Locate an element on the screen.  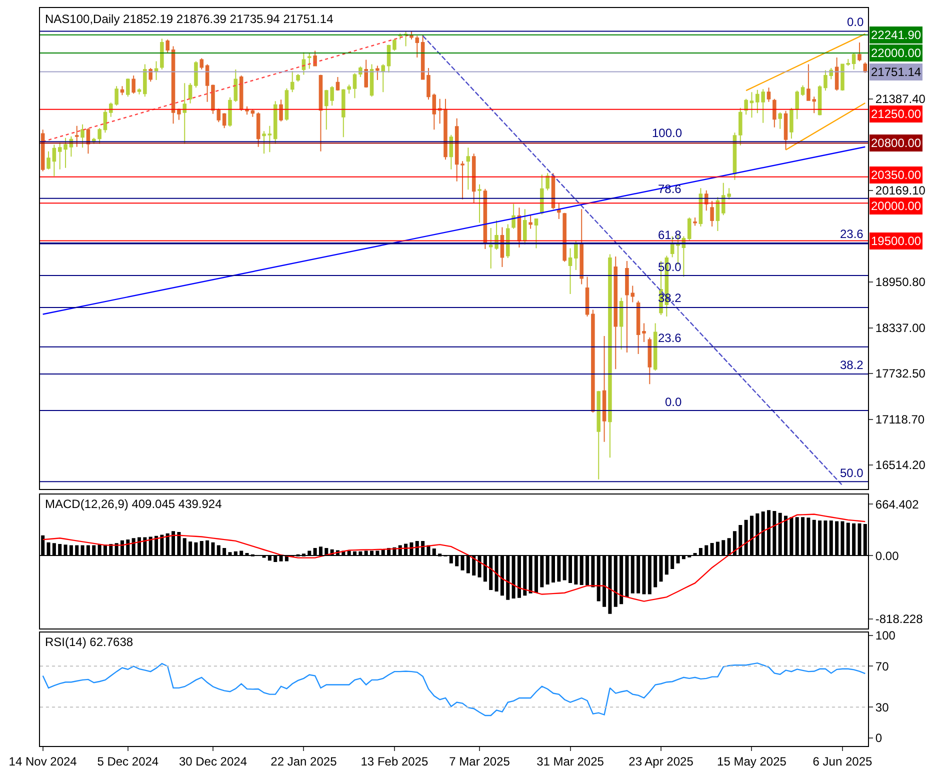
y-tick-label: 0 is located at coordinates (878, 738).